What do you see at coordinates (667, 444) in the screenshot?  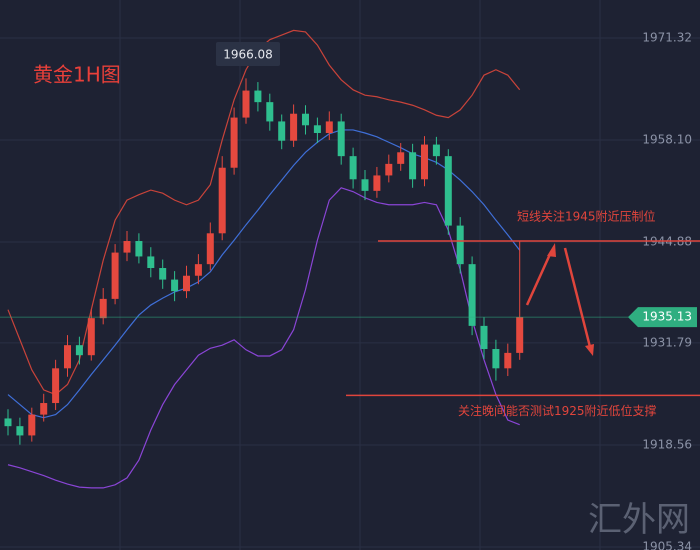 I see `y-tick-label: 1918.56` at bounding box center [667, 444].